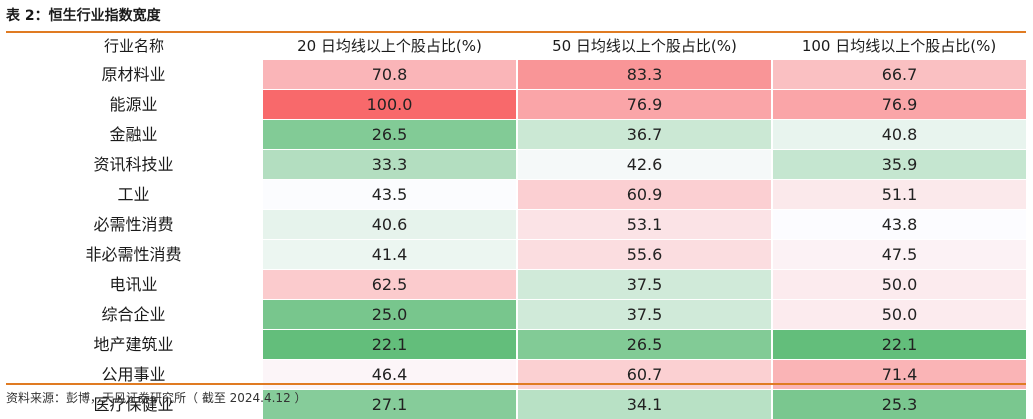 This screenshot has height=419, width=1033. I want to click on ma100-value: 76.9, so click(899, 105).